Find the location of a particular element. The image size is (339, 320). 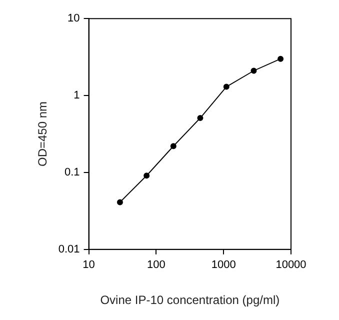

x-axis-title: Ovine IP-10 concentration (pg/ml) is located at coordinates (190, 300).